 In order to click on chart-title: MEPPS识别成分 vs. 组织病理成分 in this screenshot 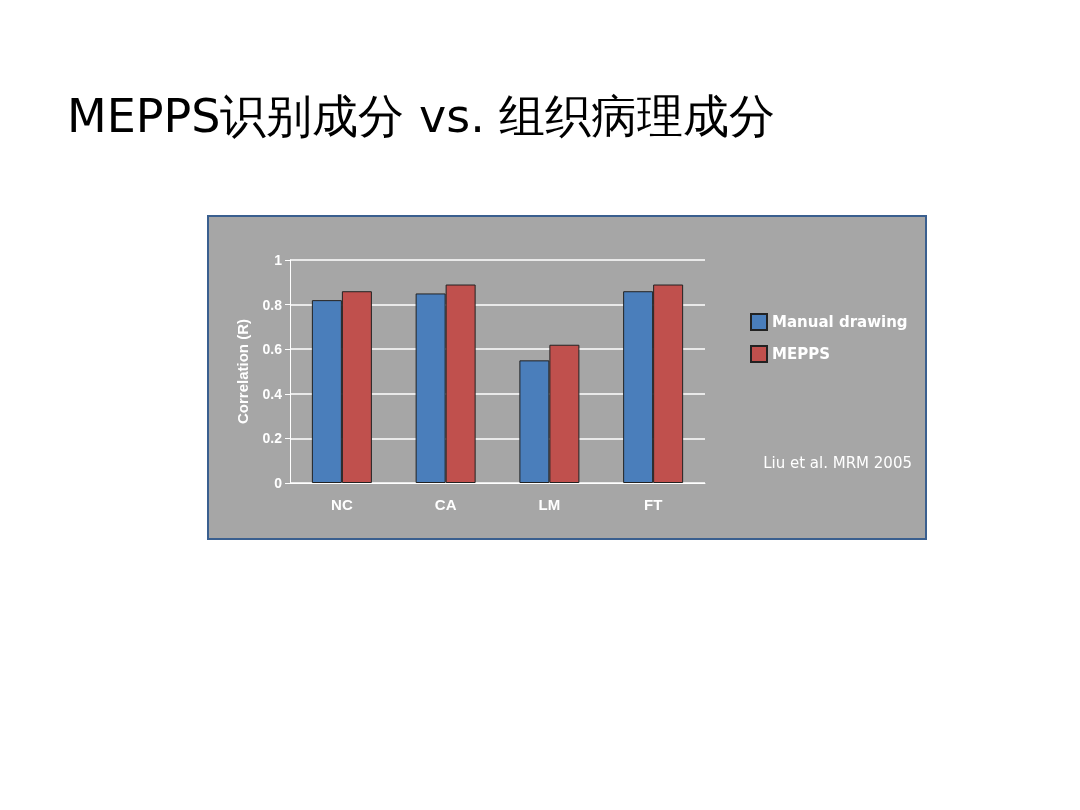, I will do `click(421, 116)`.